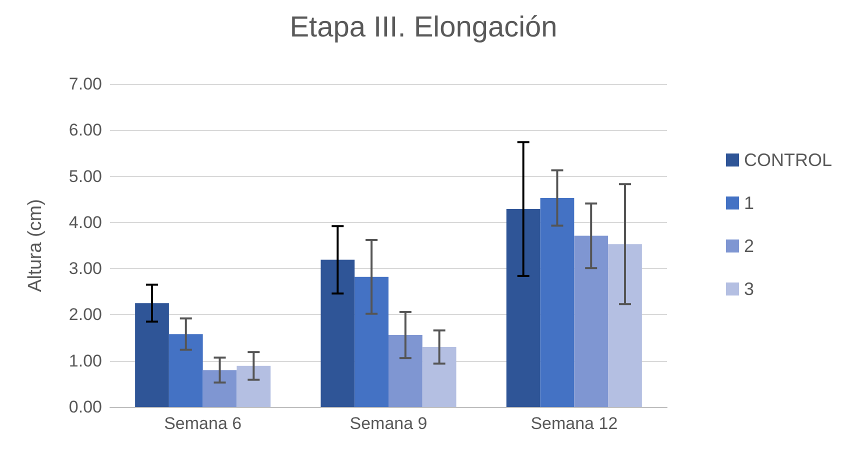 This screenshot has height=449, width=847. Describe the element at coordinates (85, 176) in the screenshot. I see `y-tick-label: 5.00` at that location.